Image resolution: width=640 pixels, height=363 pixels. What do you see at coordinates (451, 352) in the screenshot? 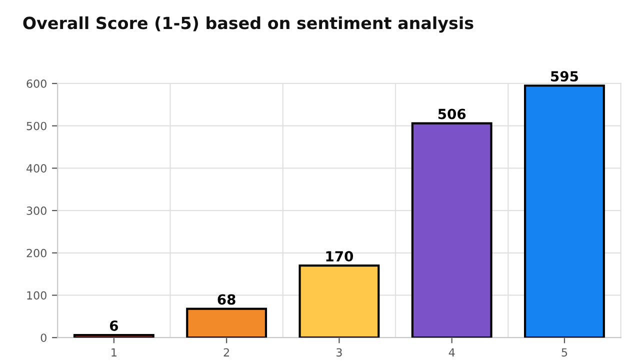
I see `x-tick-label: 4` at bounding box center [451, 352].